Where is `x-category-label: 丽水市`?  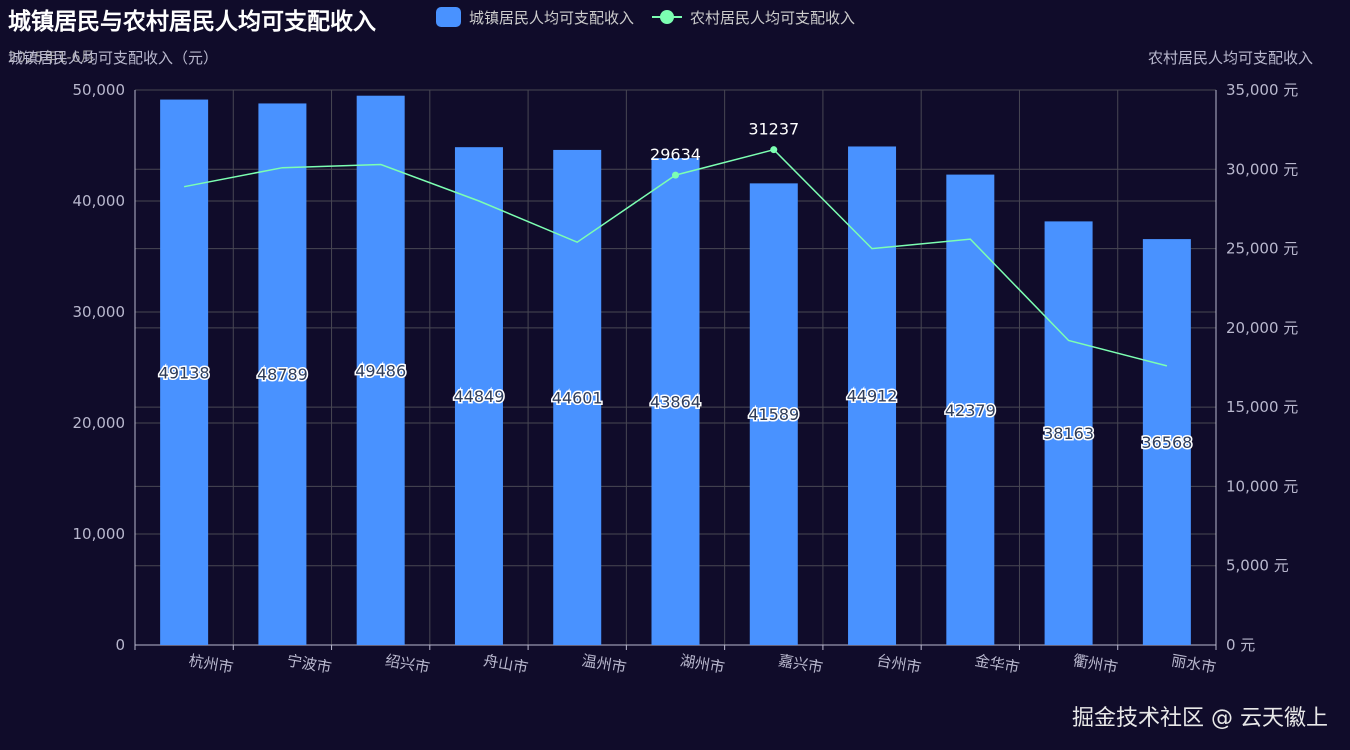 x-category-label: 丽水市 is located at coordinates (1193, 664).